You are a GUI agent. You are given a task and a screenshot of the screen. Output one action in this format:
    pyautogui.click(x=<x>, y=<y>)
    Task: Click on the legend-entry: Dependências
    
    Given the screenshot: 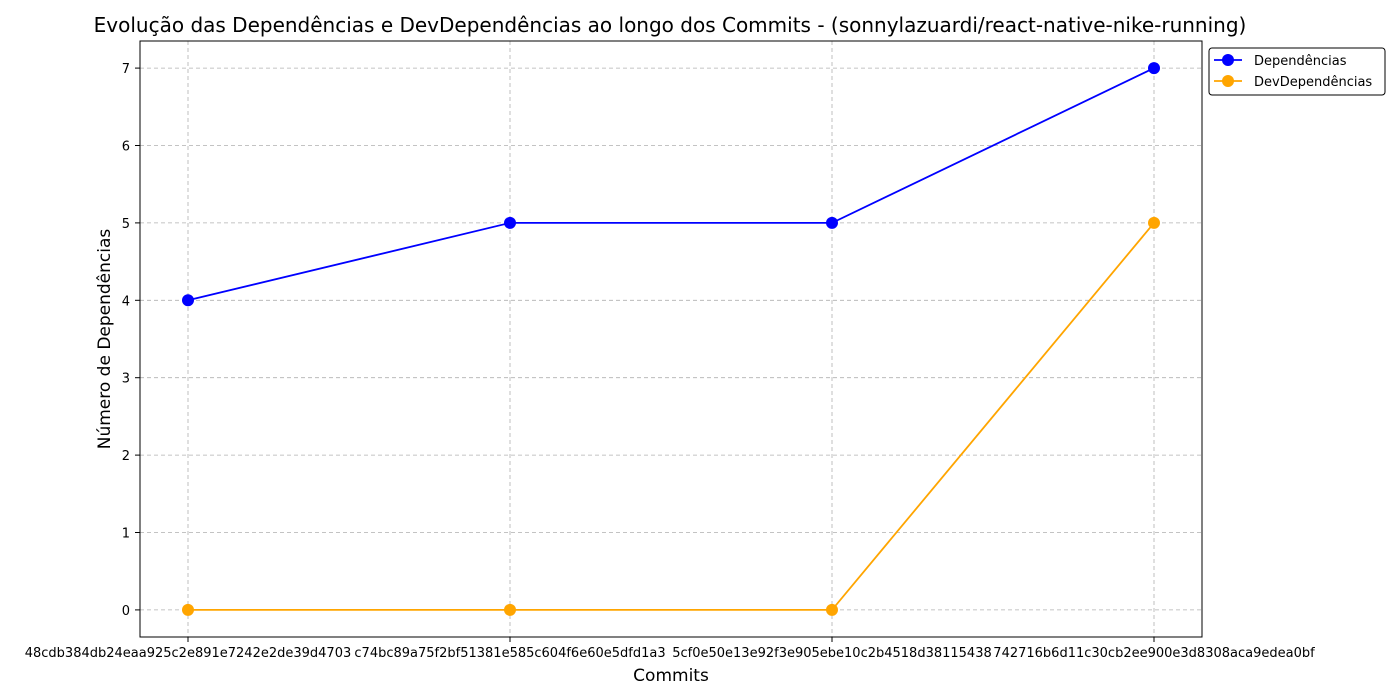 What is the action you would take?
    pyautogui.click(x=1280, y=61)
    